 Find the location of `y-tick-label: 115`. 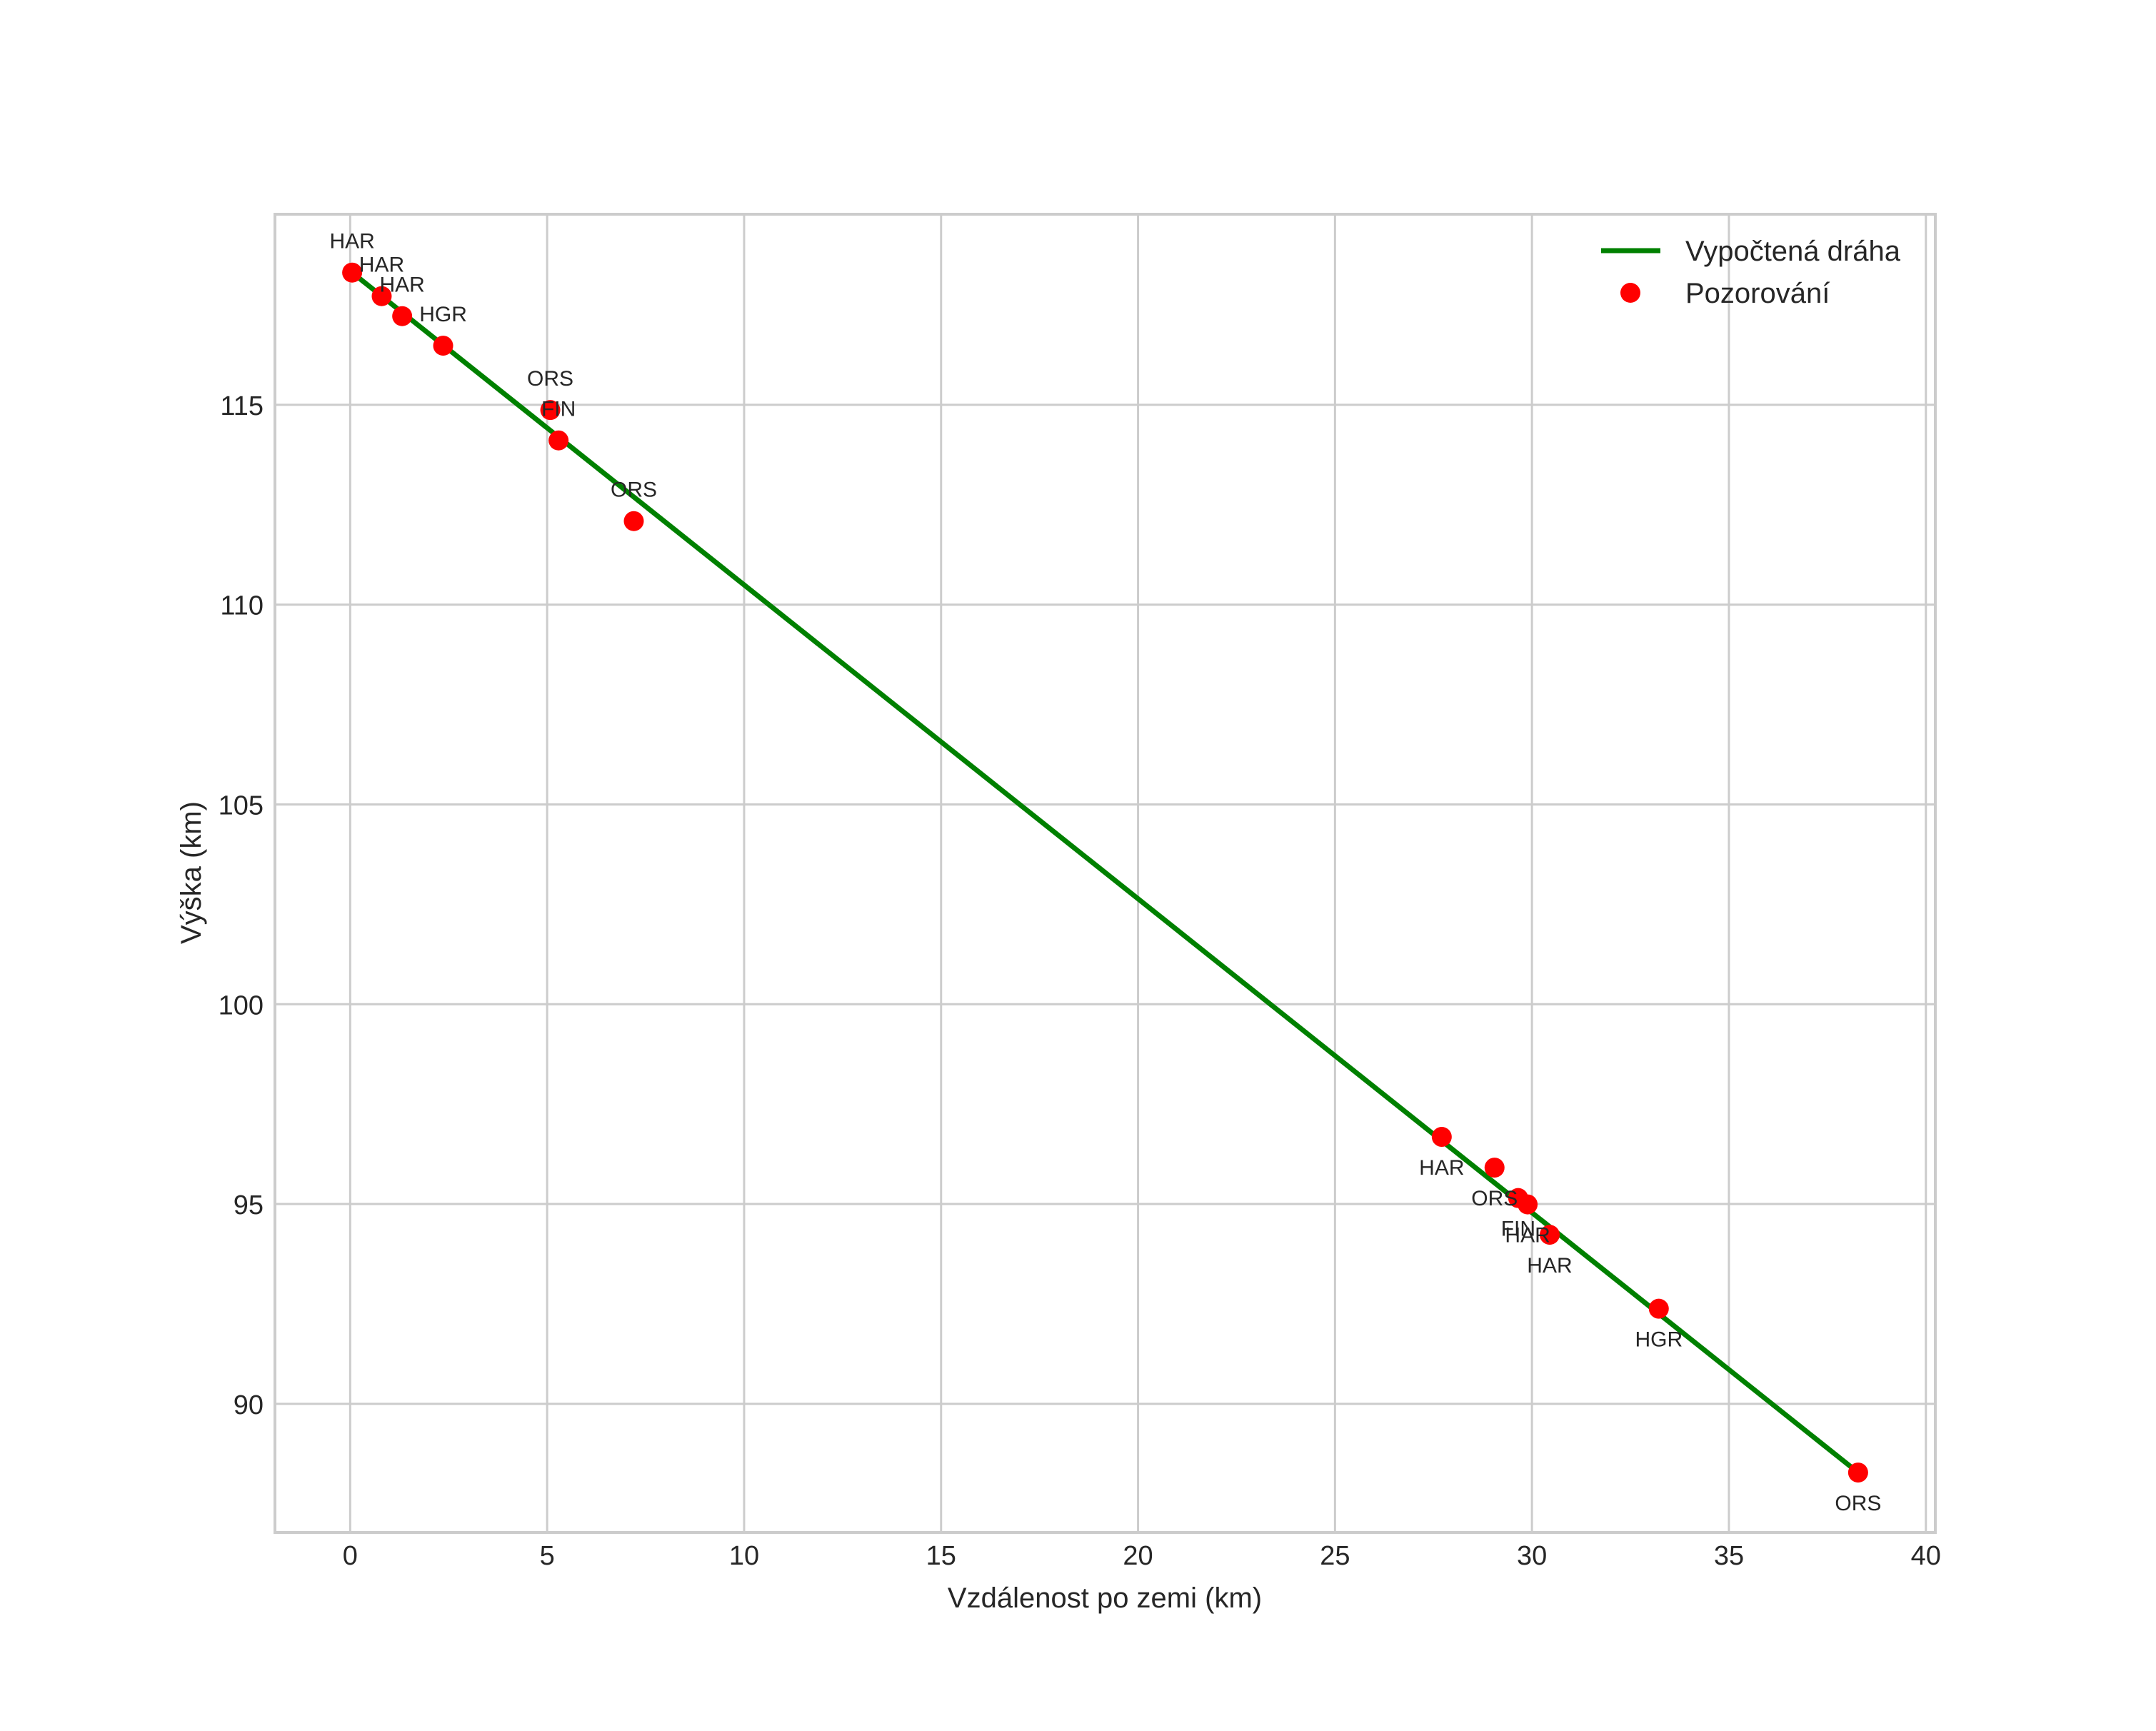

y-tick-label: 115 is located at coordinates (242, 406).